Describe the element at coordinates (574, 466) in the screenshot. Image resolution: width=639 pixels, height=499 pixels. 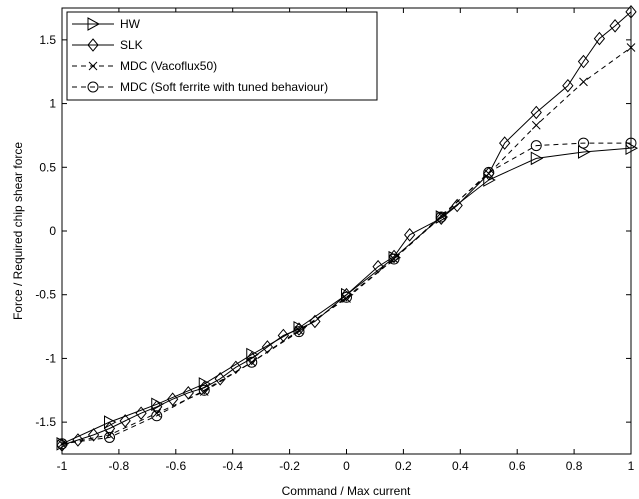
I see `x-tick-label: 0.8` at that location.